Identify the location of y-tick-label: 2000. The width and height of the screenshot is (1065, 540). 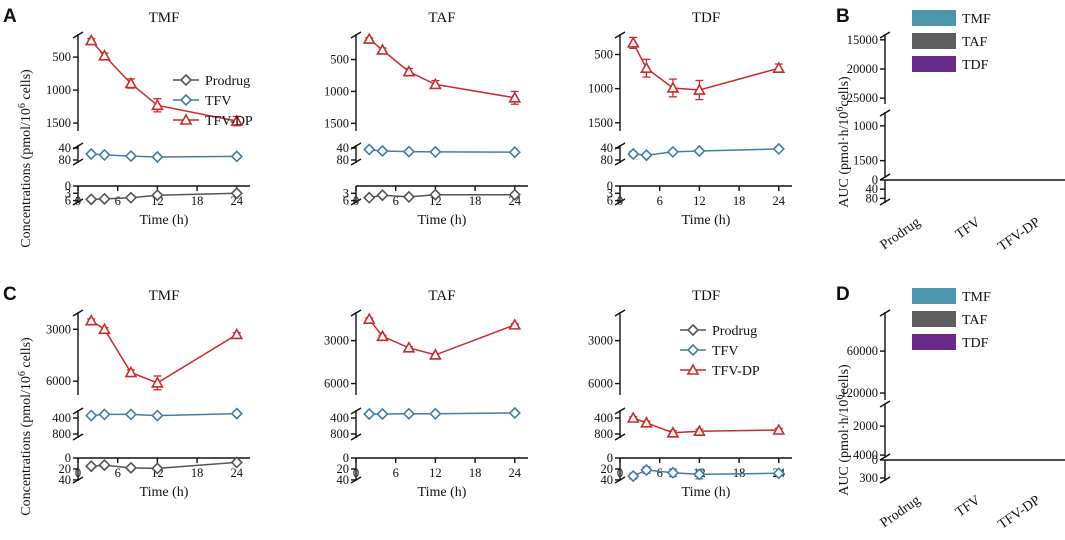
(865, 426).